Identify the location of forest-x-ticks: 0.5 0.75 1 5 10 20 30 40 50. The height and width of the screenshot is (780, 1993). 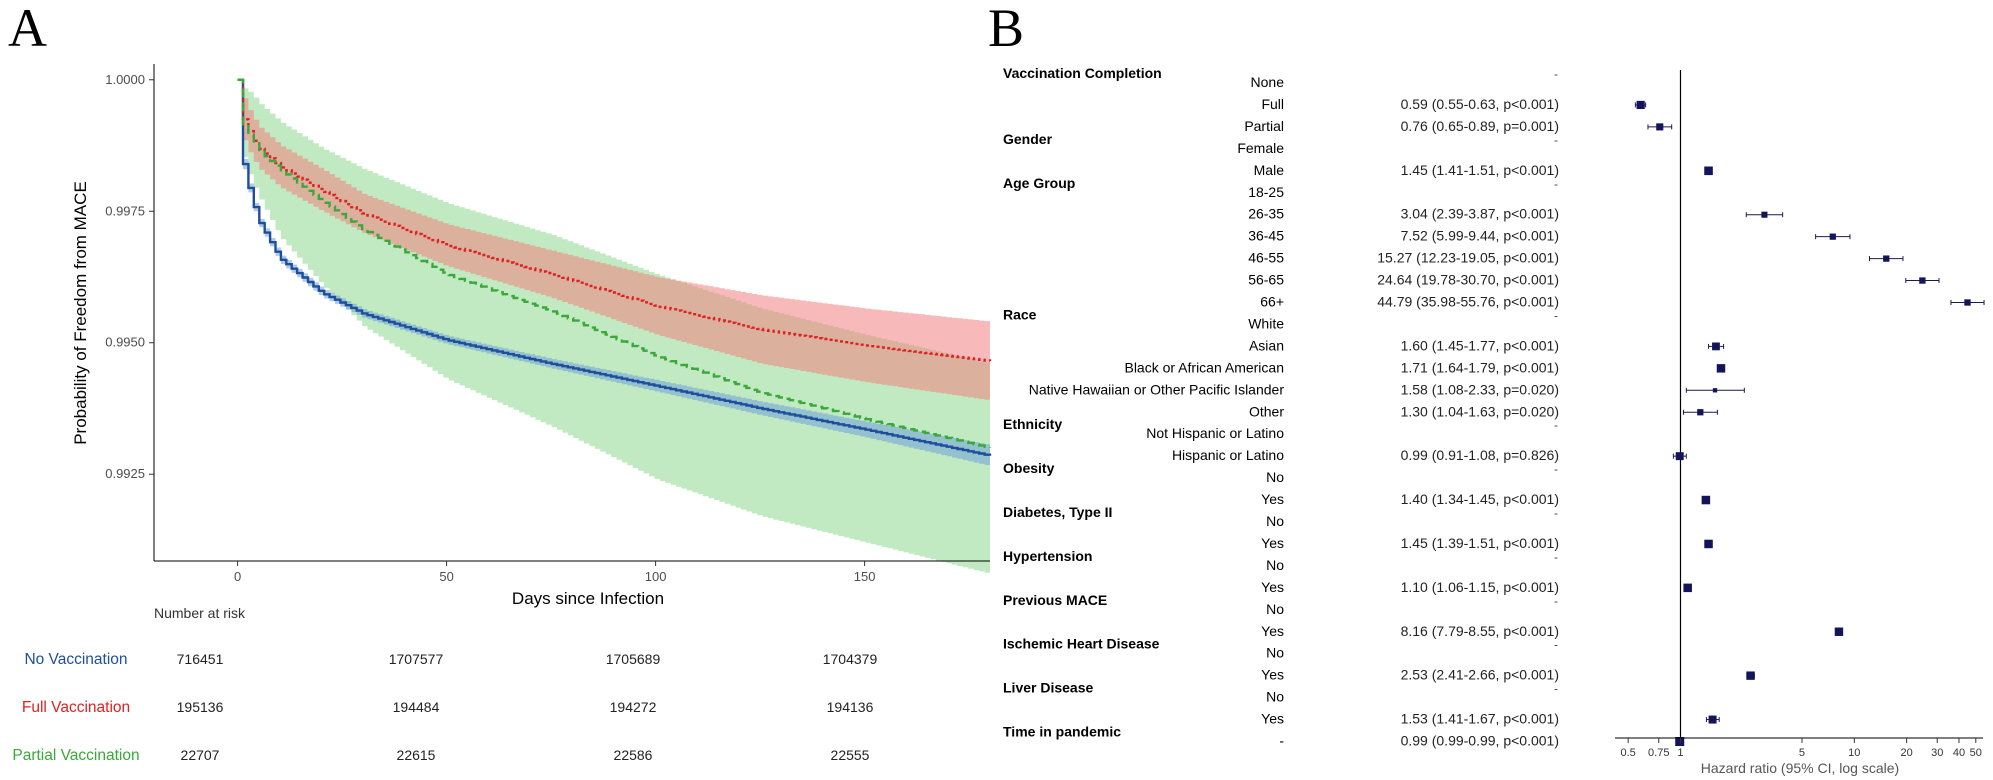
(1801, 748).